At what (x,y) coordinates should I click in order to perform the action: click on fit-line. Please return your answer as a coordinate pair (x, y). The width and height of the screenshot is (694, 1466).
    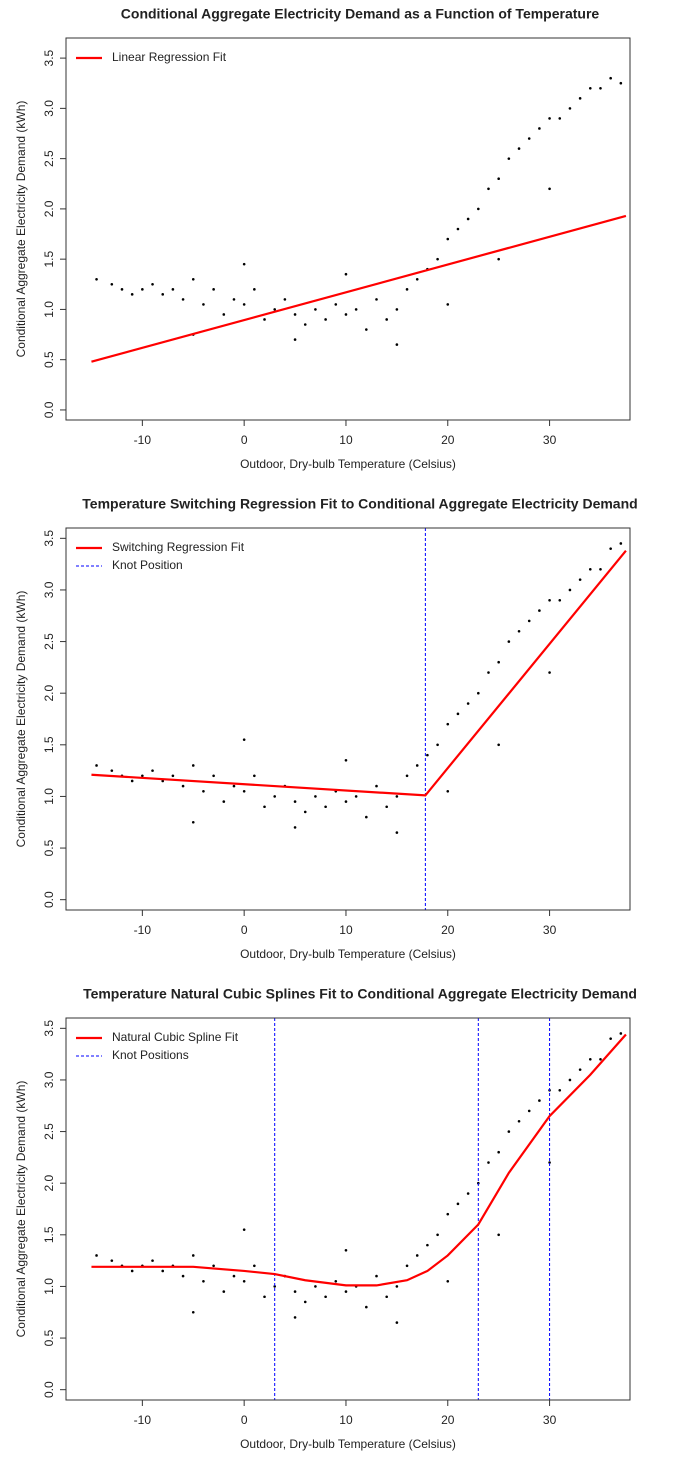
    Looking at the image, I should click on (359, 673).